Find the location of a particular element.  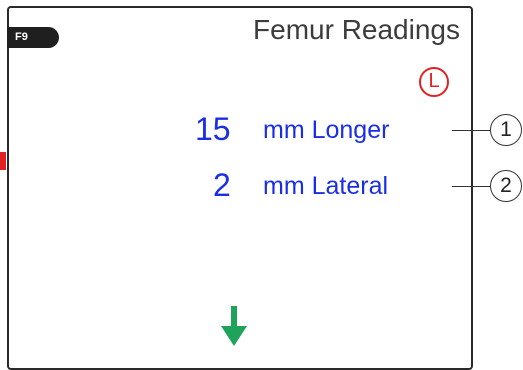

side-indicator-badge: L is located at coordinates (434, 82).